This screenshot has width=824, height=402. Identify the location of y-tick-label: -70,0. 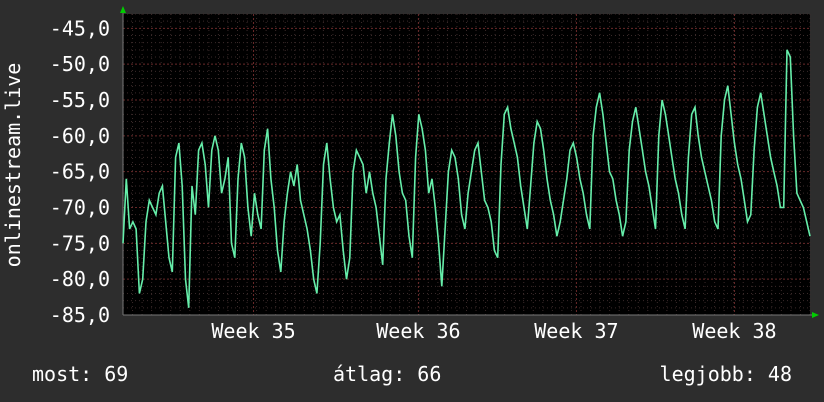
(80, 208).